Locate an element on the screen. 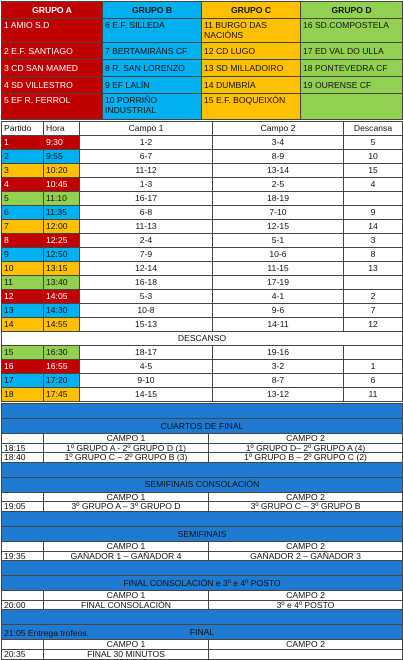 The image size is (403, 660). match-rest: 11 is located at coordinates (373, 394).